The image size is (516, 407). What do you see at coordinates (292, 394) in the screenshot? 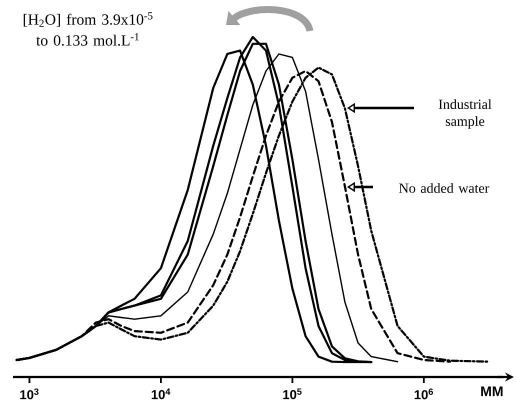
I see `x-tick-label: 10$^{5}$` at bounding box center [292, 394].